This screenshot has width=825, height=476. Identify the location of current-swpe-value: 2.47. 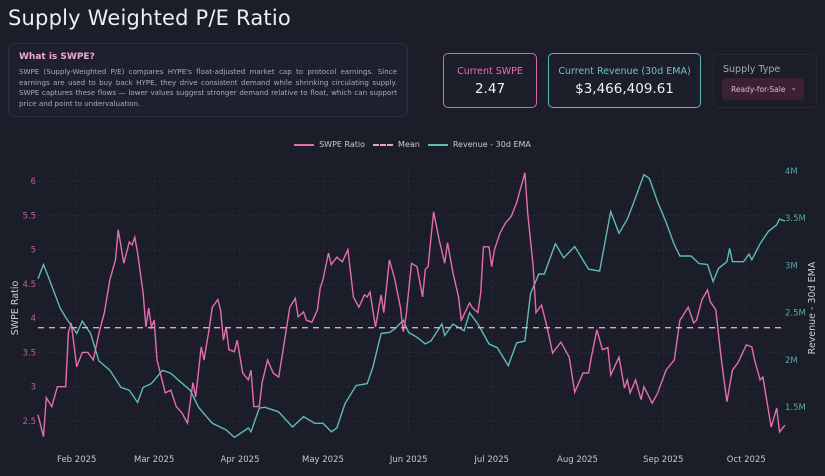
(490, 89).